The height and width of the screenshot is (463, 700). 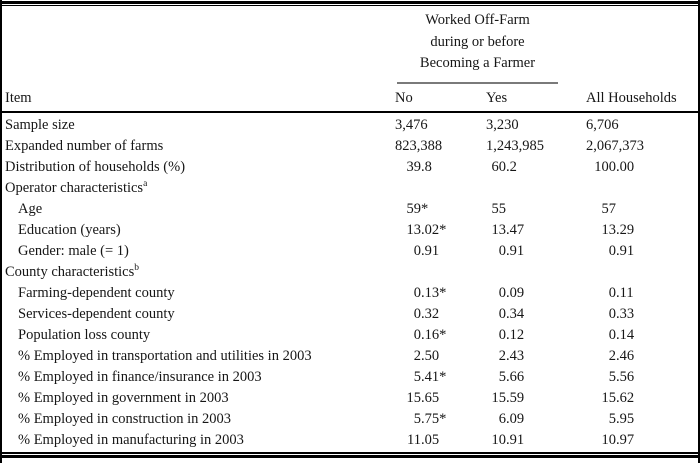 I want to click on table-right-border, so click(x=699, y=231).